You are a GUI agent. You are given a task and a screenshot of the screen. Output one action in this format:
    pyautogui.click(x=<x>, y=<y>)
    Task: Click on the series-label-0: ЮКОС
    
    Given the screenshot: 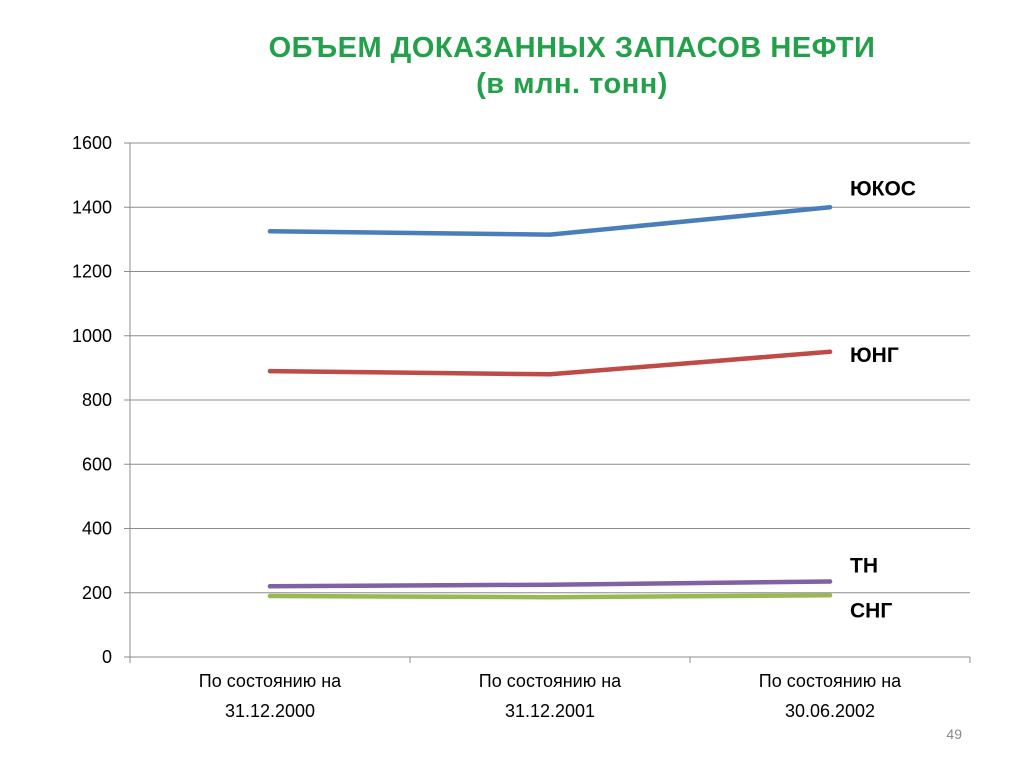 What is the action you would take?
    pyautogui.click(x=883, y=188)
    